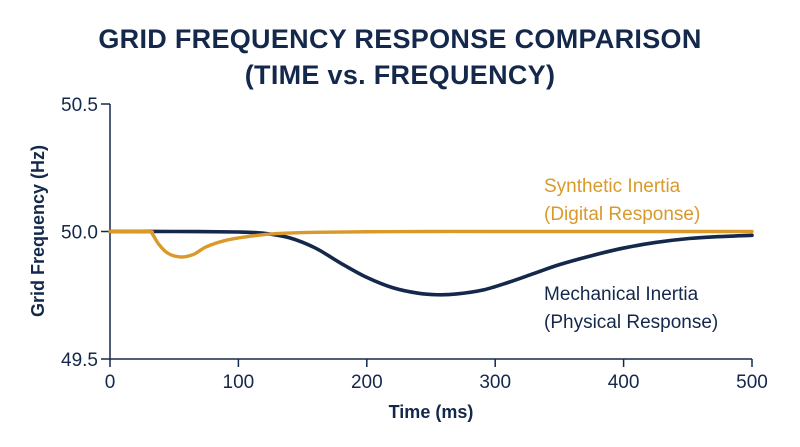 The image size is (800, 447). What do you see at coordinates (612, 186) in the screenshot?
I see `synthetic-inertia-label-line: Synthetic Inertia` at bounding box center [612, 186].